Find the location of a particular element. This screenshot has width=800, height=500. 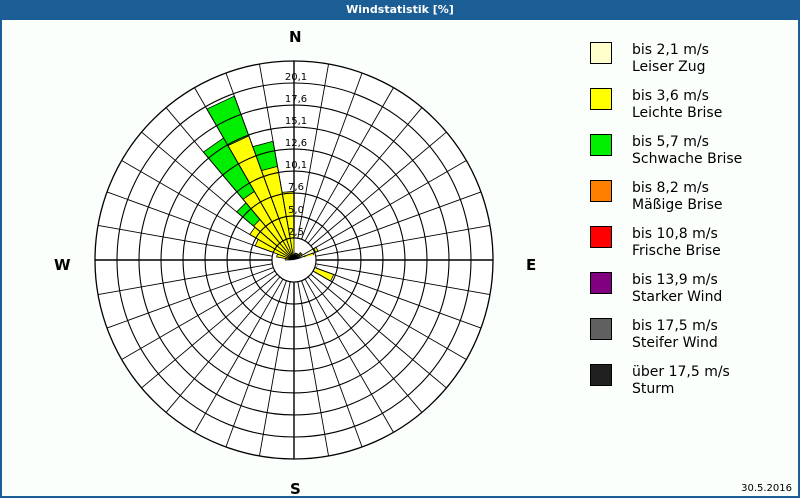

svg-text: 15,1 is located at coordinates (296, 121).